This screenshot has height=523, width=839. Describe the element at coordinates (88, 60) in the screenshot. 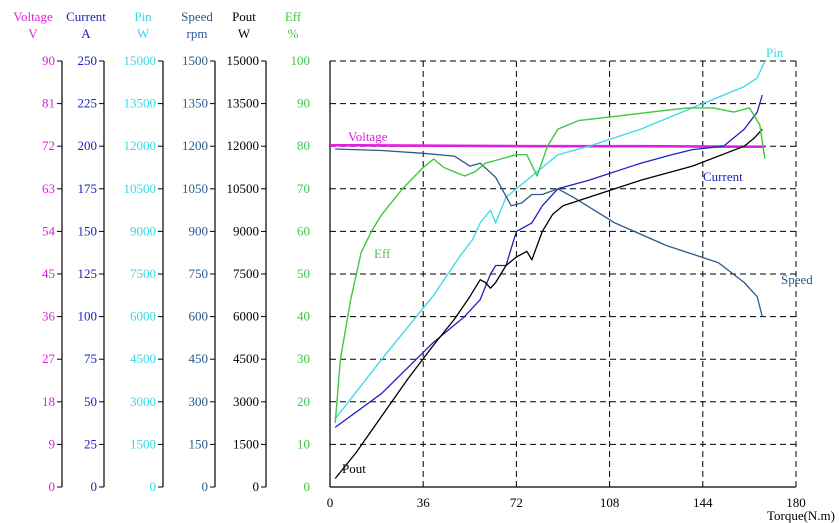

I see `tick-label: 250` at that location.